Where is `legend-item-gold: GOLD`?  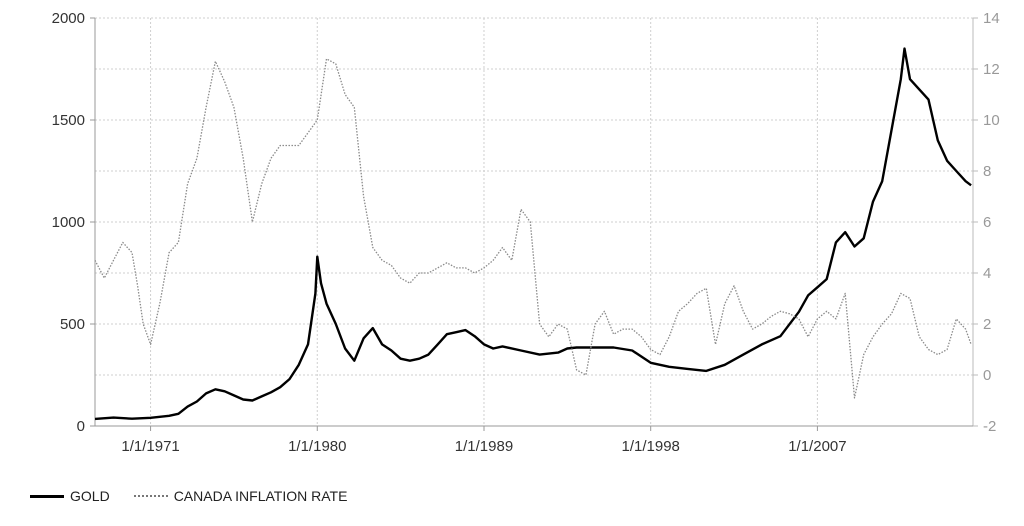
legend-item-gold: GOLD is located at coordinates (70, 496).